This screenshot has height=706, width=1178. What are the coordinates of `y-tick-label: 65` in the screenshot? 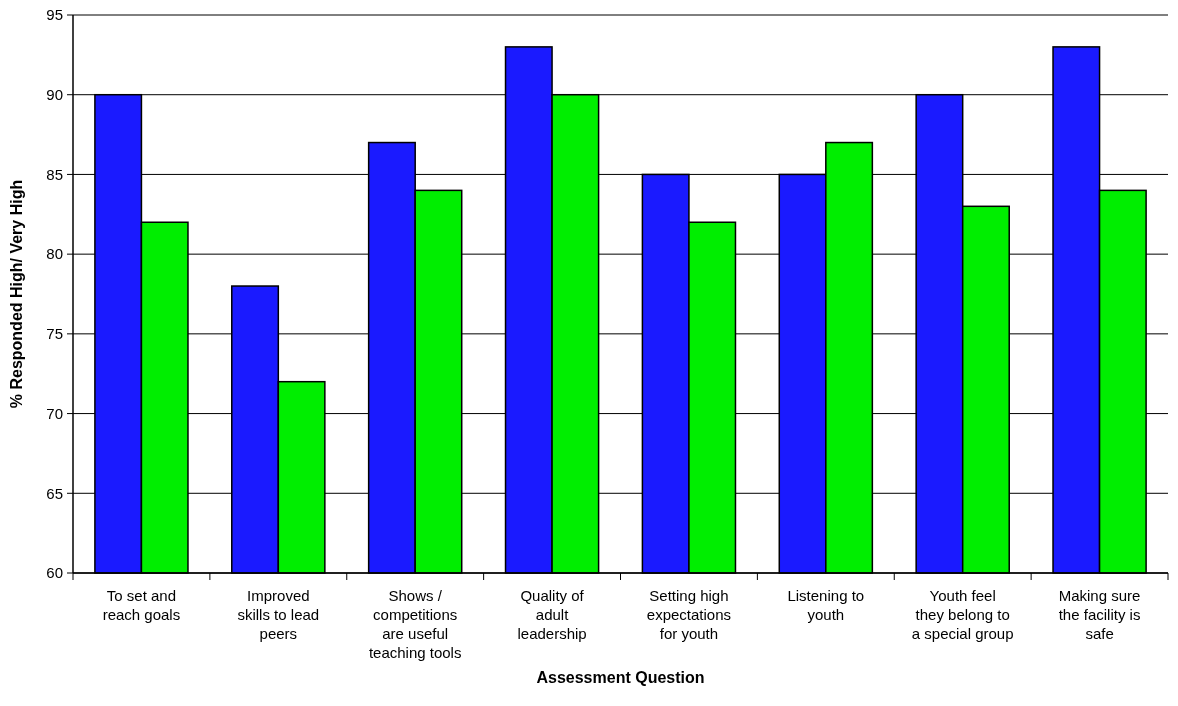 It's located at (54, 493).